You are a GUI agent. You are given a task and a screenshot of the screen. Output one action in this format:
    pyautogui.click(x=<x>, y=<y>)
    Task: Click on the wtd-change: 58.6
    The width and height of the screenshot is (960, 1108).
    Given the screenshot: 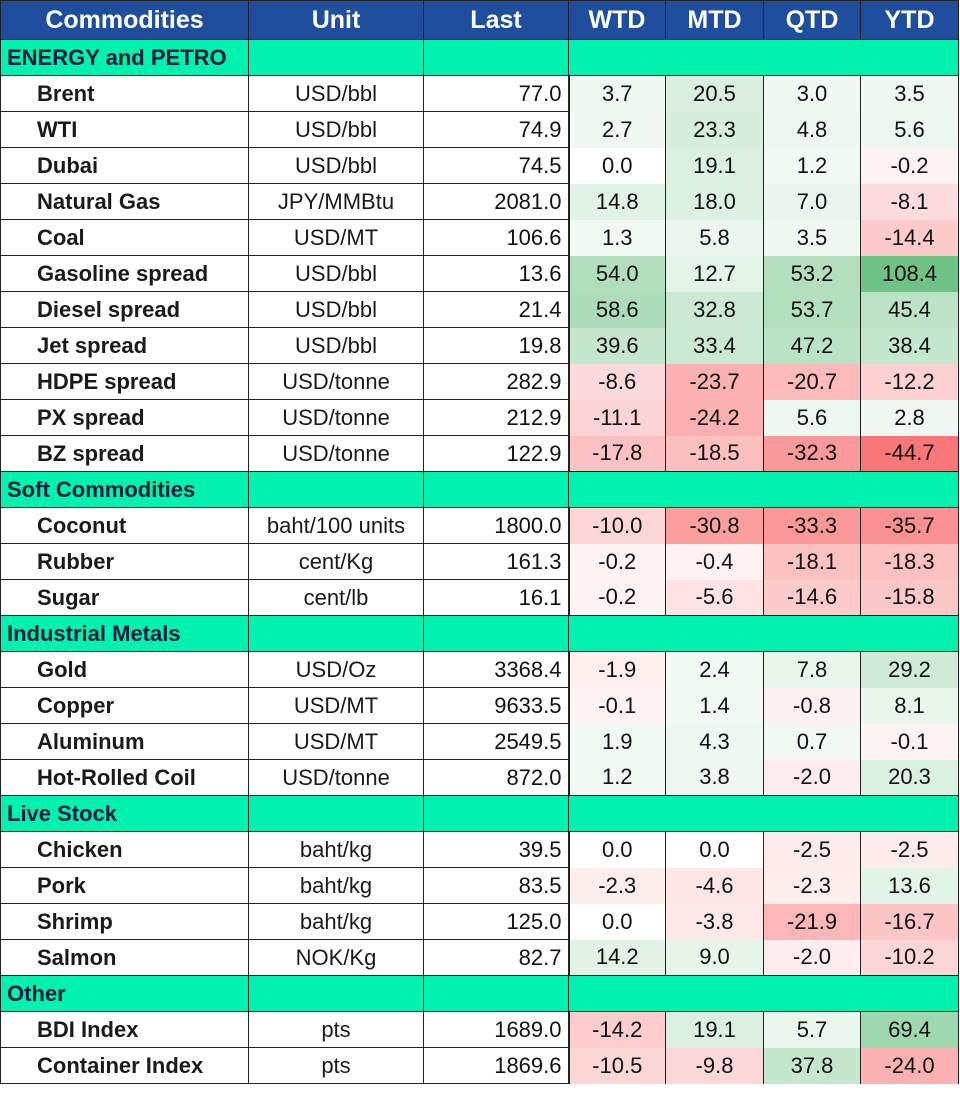 What is the action you would take?
    pyautogui.click(x=617, y=309)
    